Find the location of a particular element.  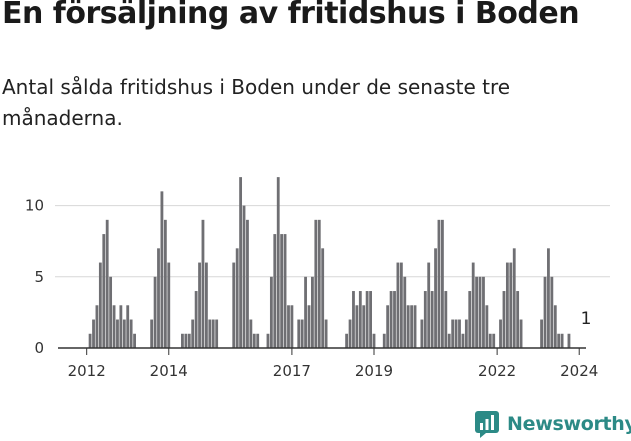

x-tick-label: 2012 is located at coordinates (87, 371).